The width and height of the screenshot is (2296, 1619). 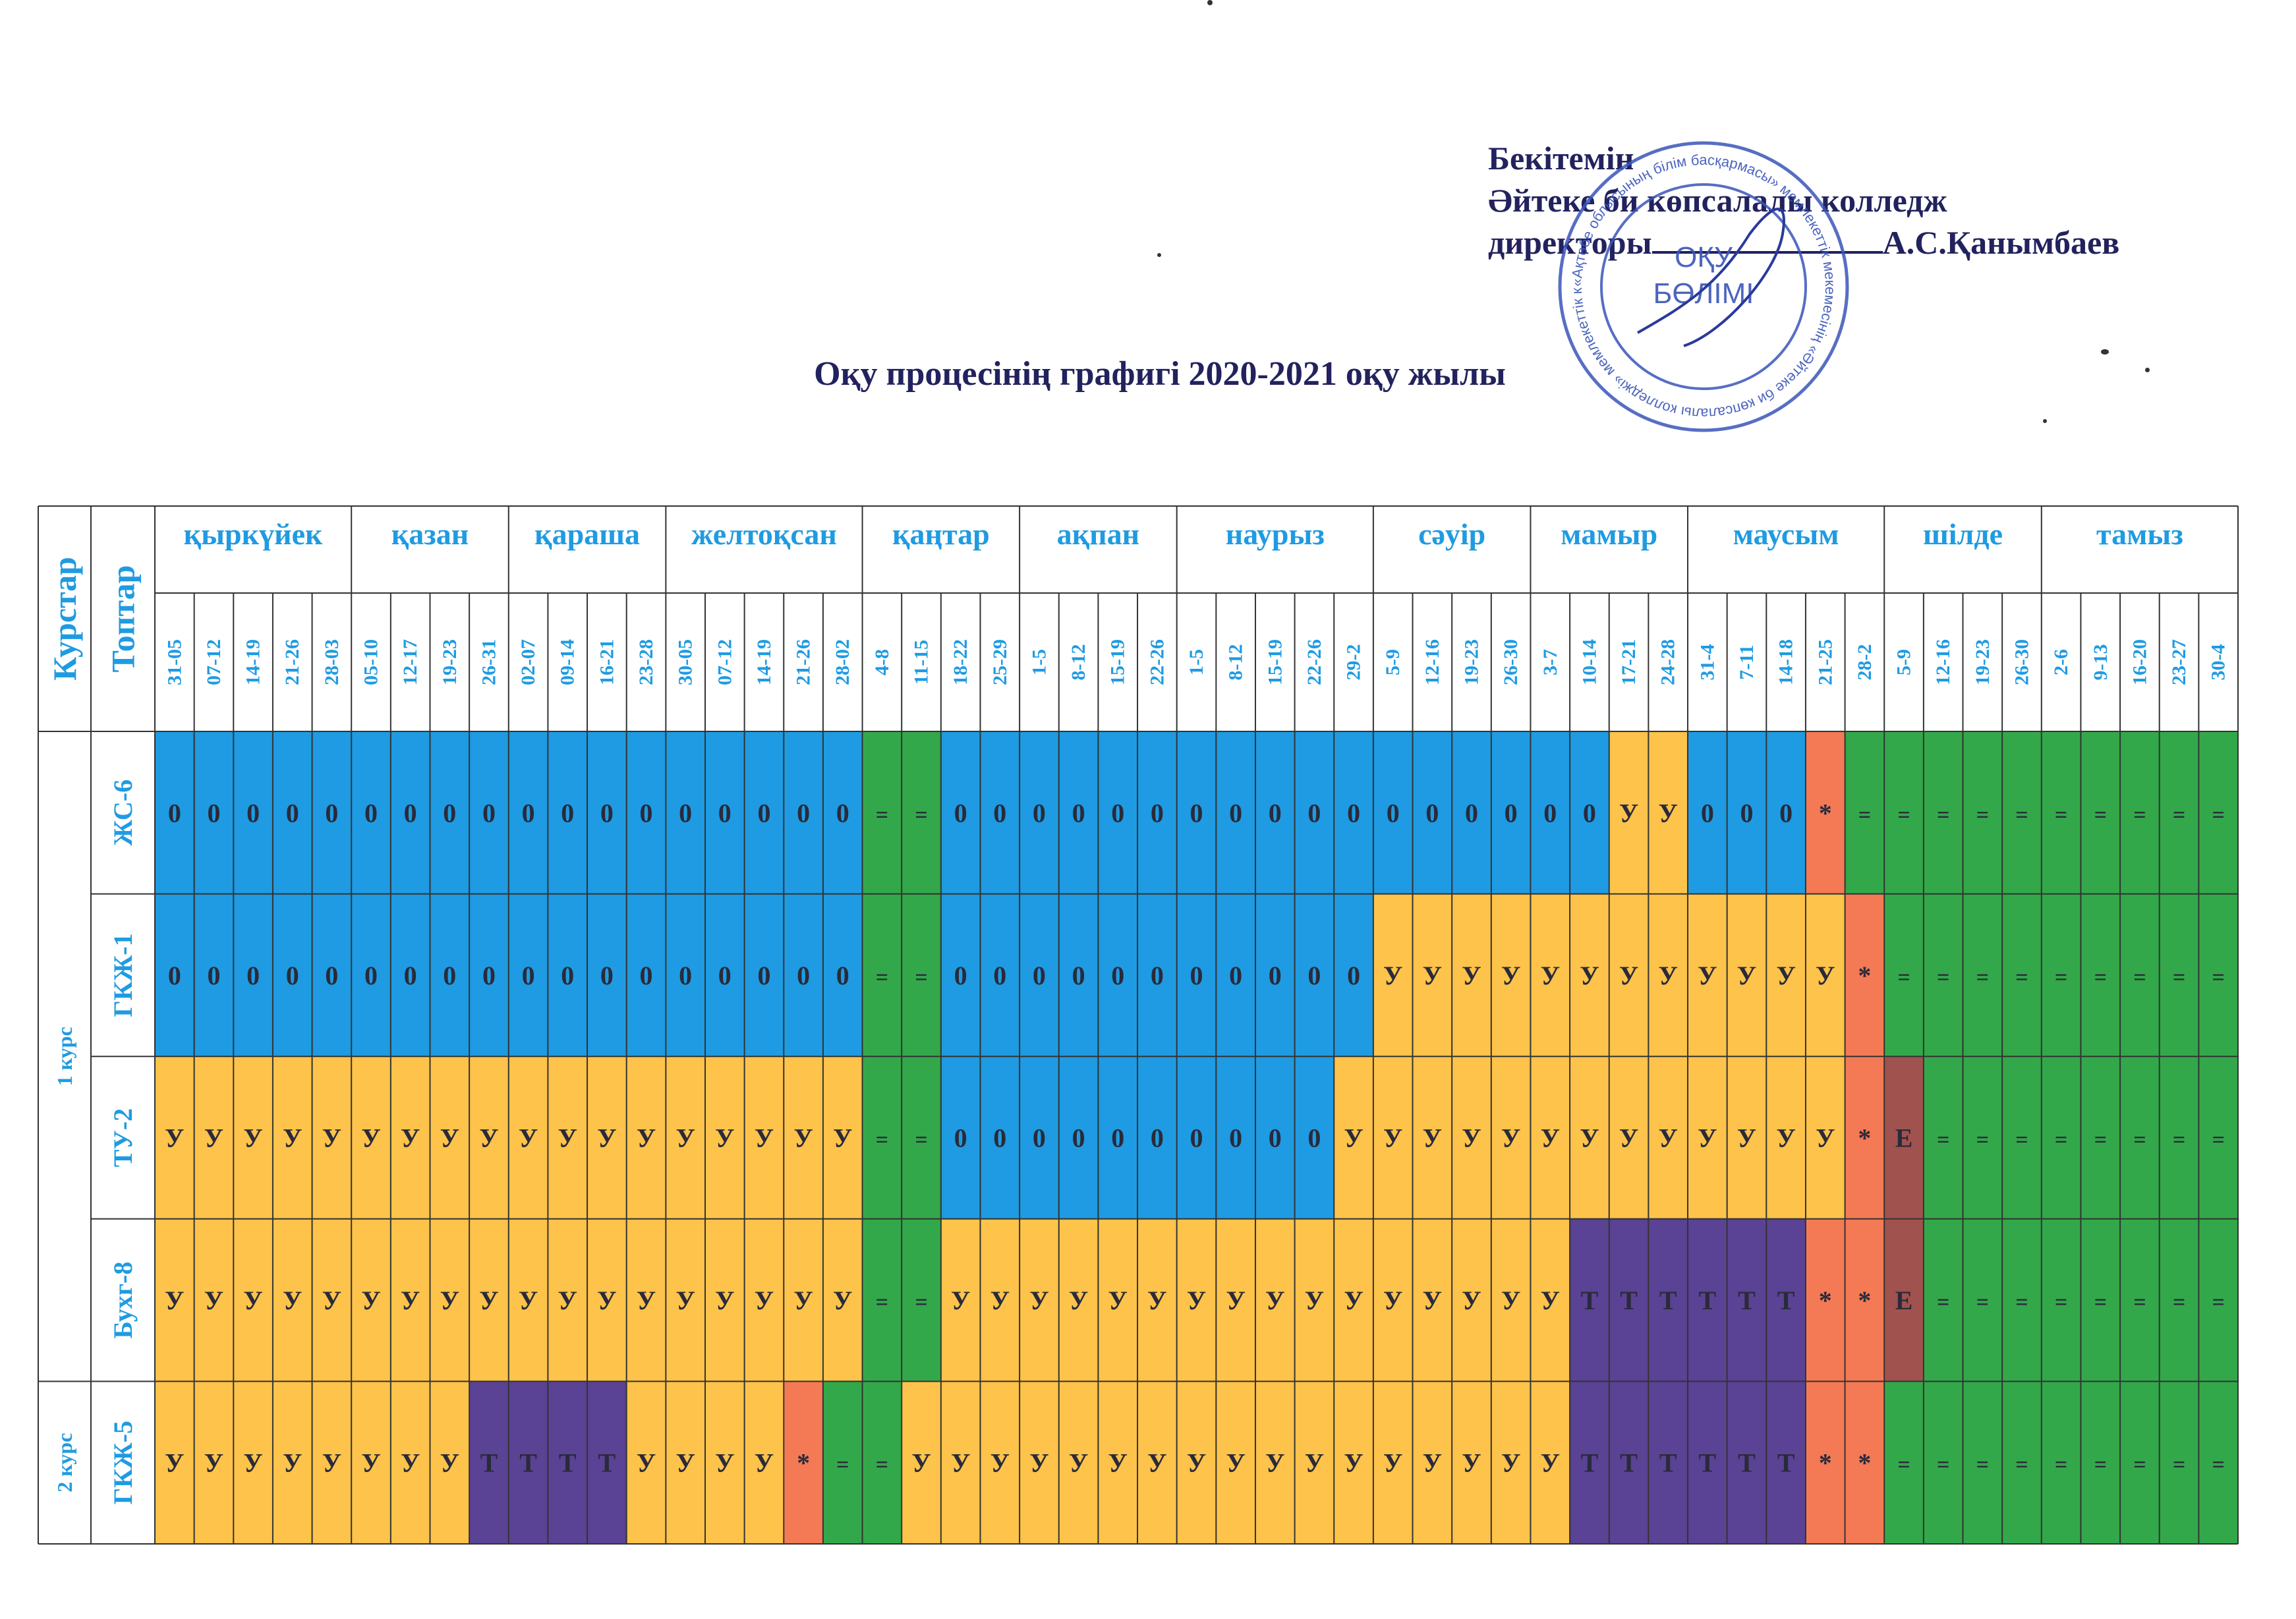 I want to click on week-label: 19-23, so click(x=450, y=662).